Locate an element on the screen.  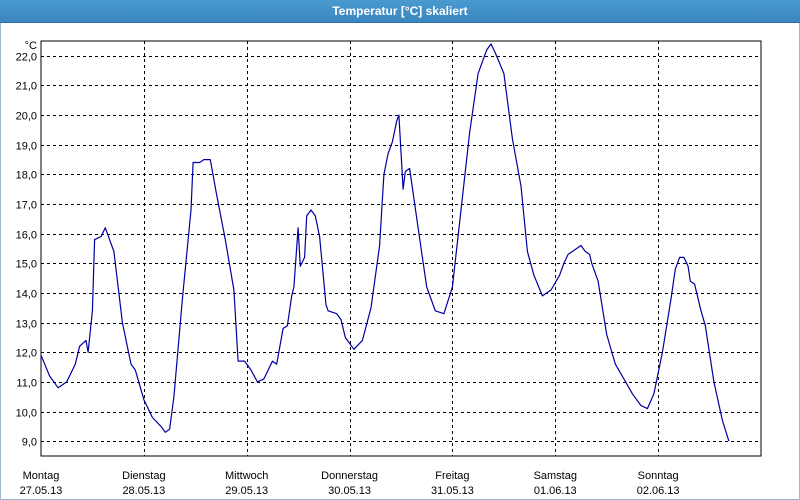
y-tick-label: 10,0 is located at coordinates (26, 414).